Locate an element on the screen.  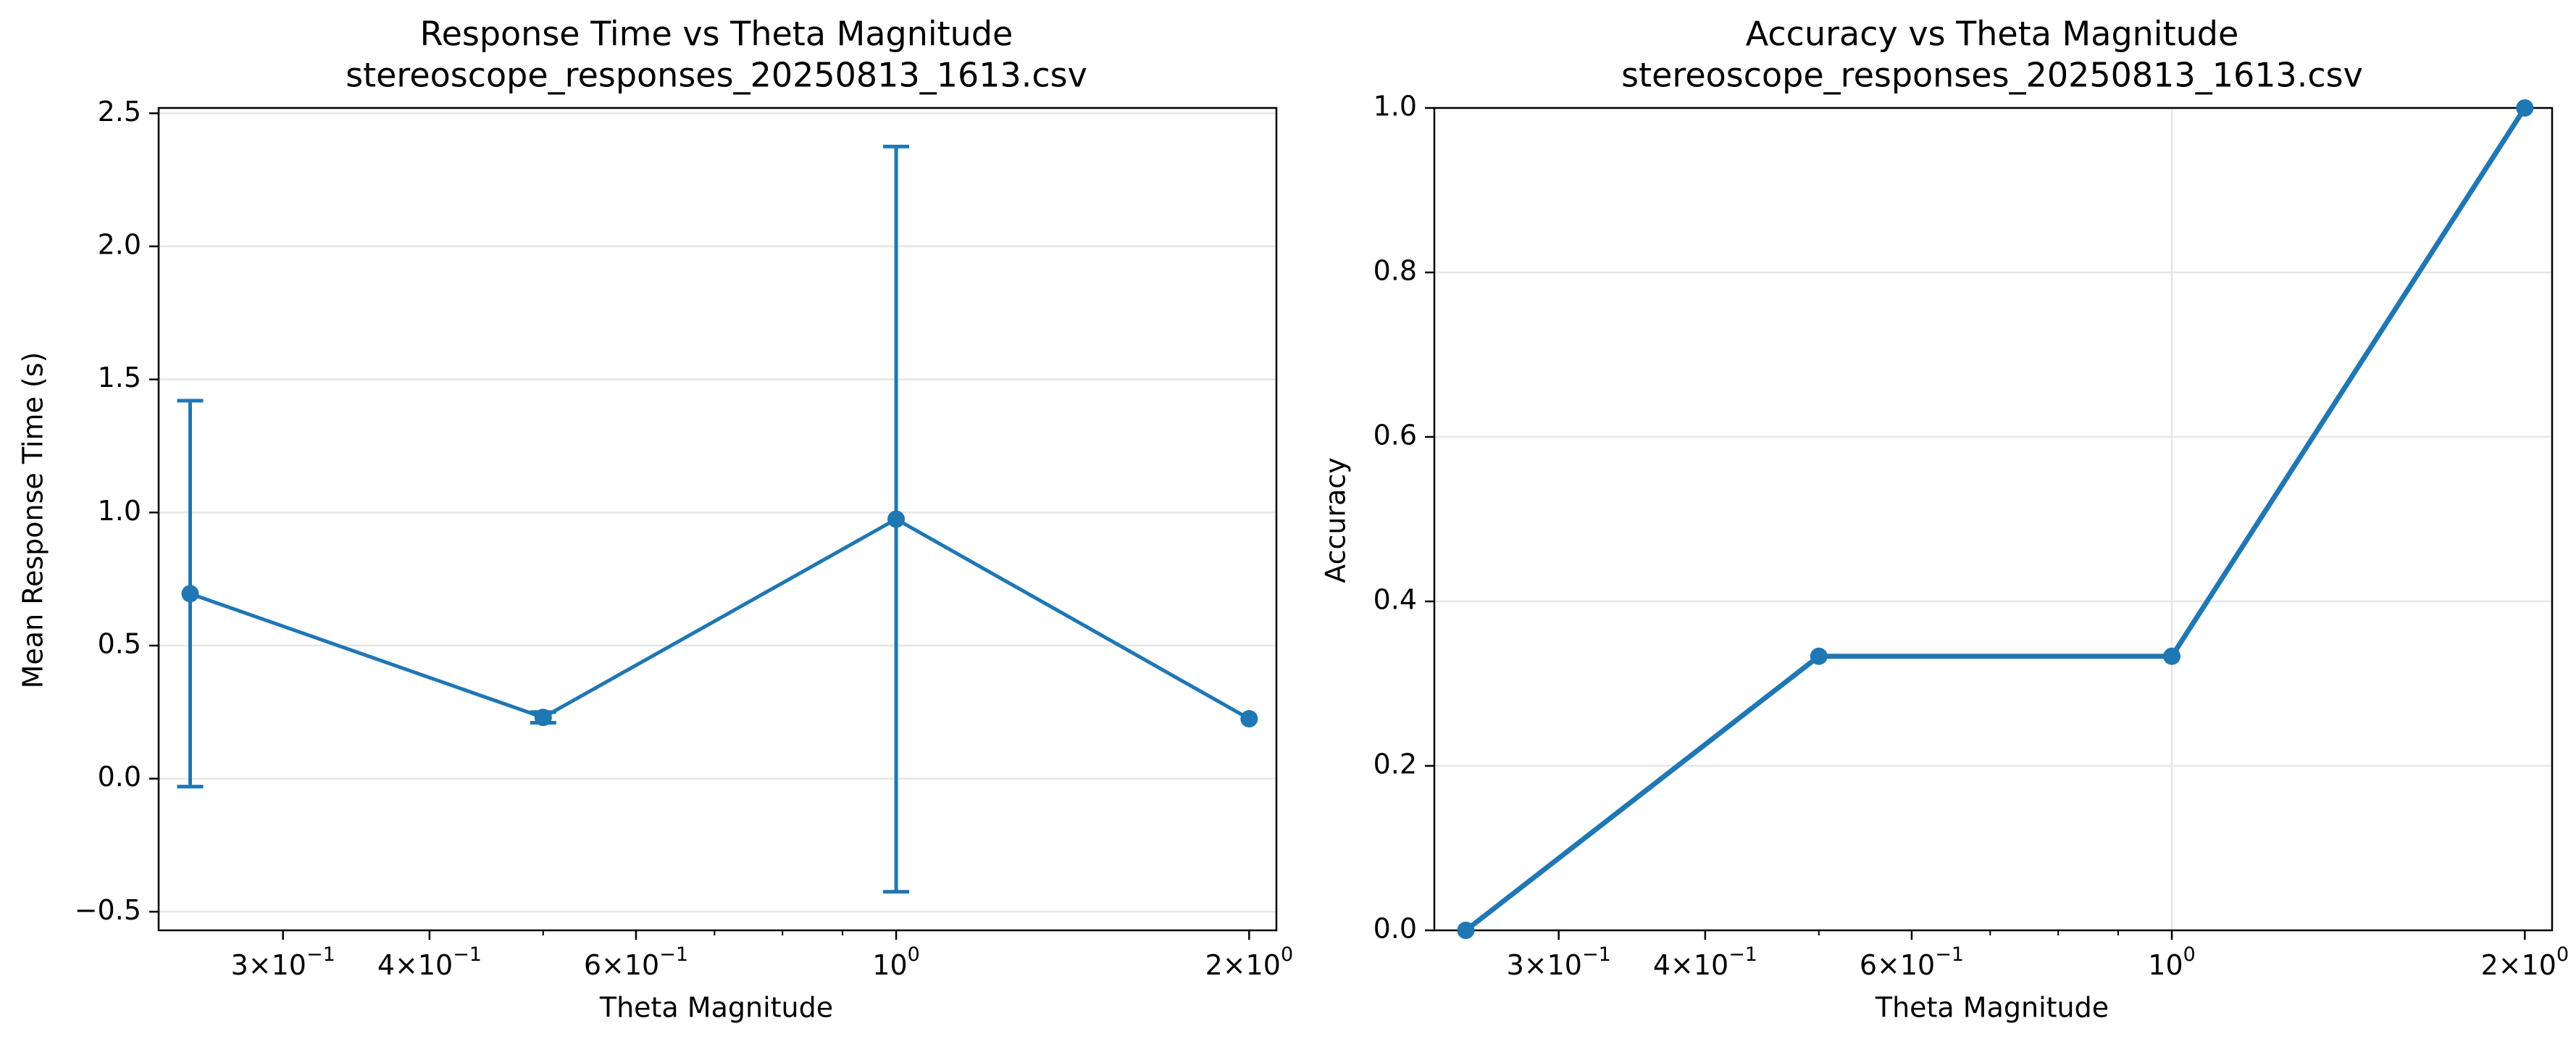
y-tick-label: 0.4 is located at coordinates (1395, 600).